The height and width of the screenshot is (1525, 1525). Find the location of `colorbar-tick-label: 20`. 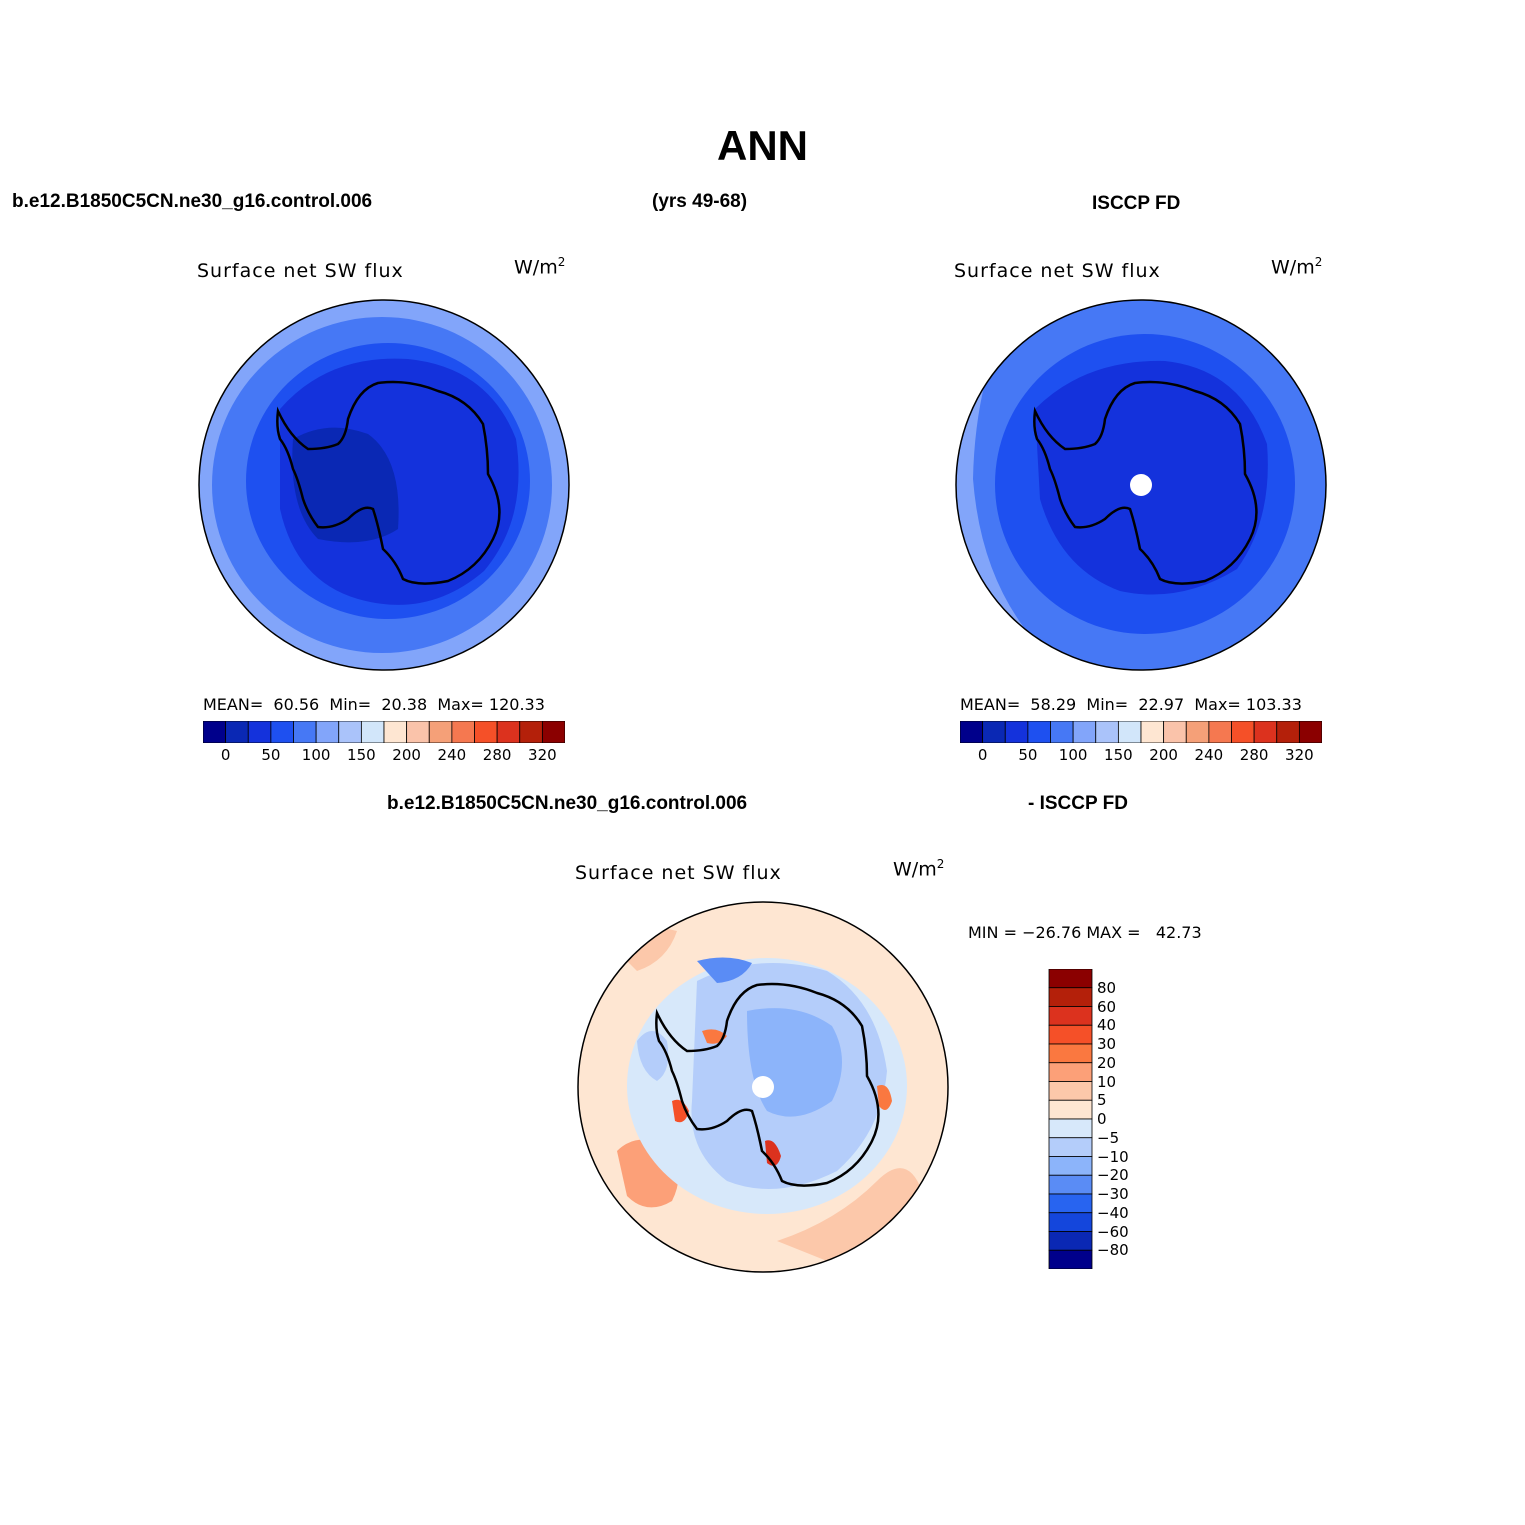

colorbar-tick-label: 20 is located at coordinates (1107, 1062).